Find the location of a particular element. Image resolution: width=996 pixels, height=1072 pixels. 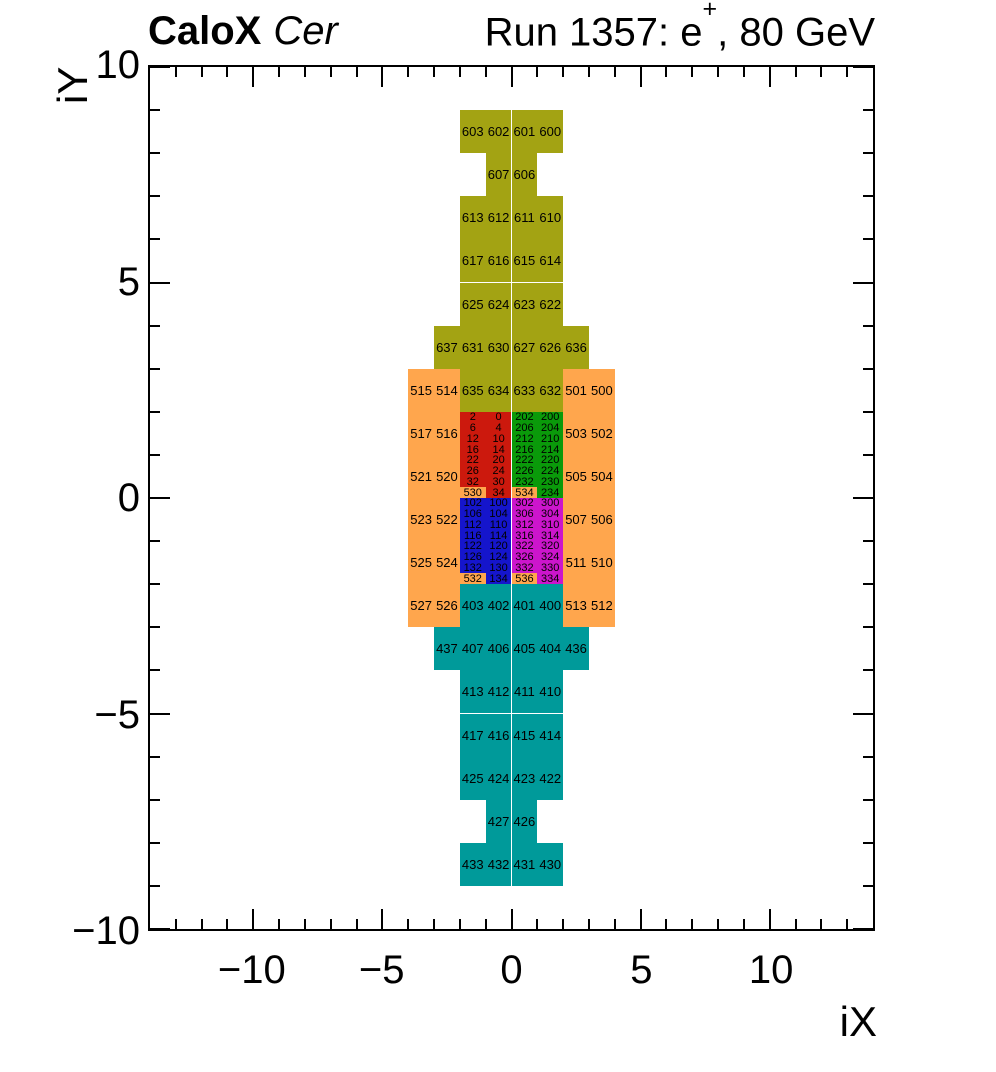

cell-326: 326 is located at coordinates (524, 557).